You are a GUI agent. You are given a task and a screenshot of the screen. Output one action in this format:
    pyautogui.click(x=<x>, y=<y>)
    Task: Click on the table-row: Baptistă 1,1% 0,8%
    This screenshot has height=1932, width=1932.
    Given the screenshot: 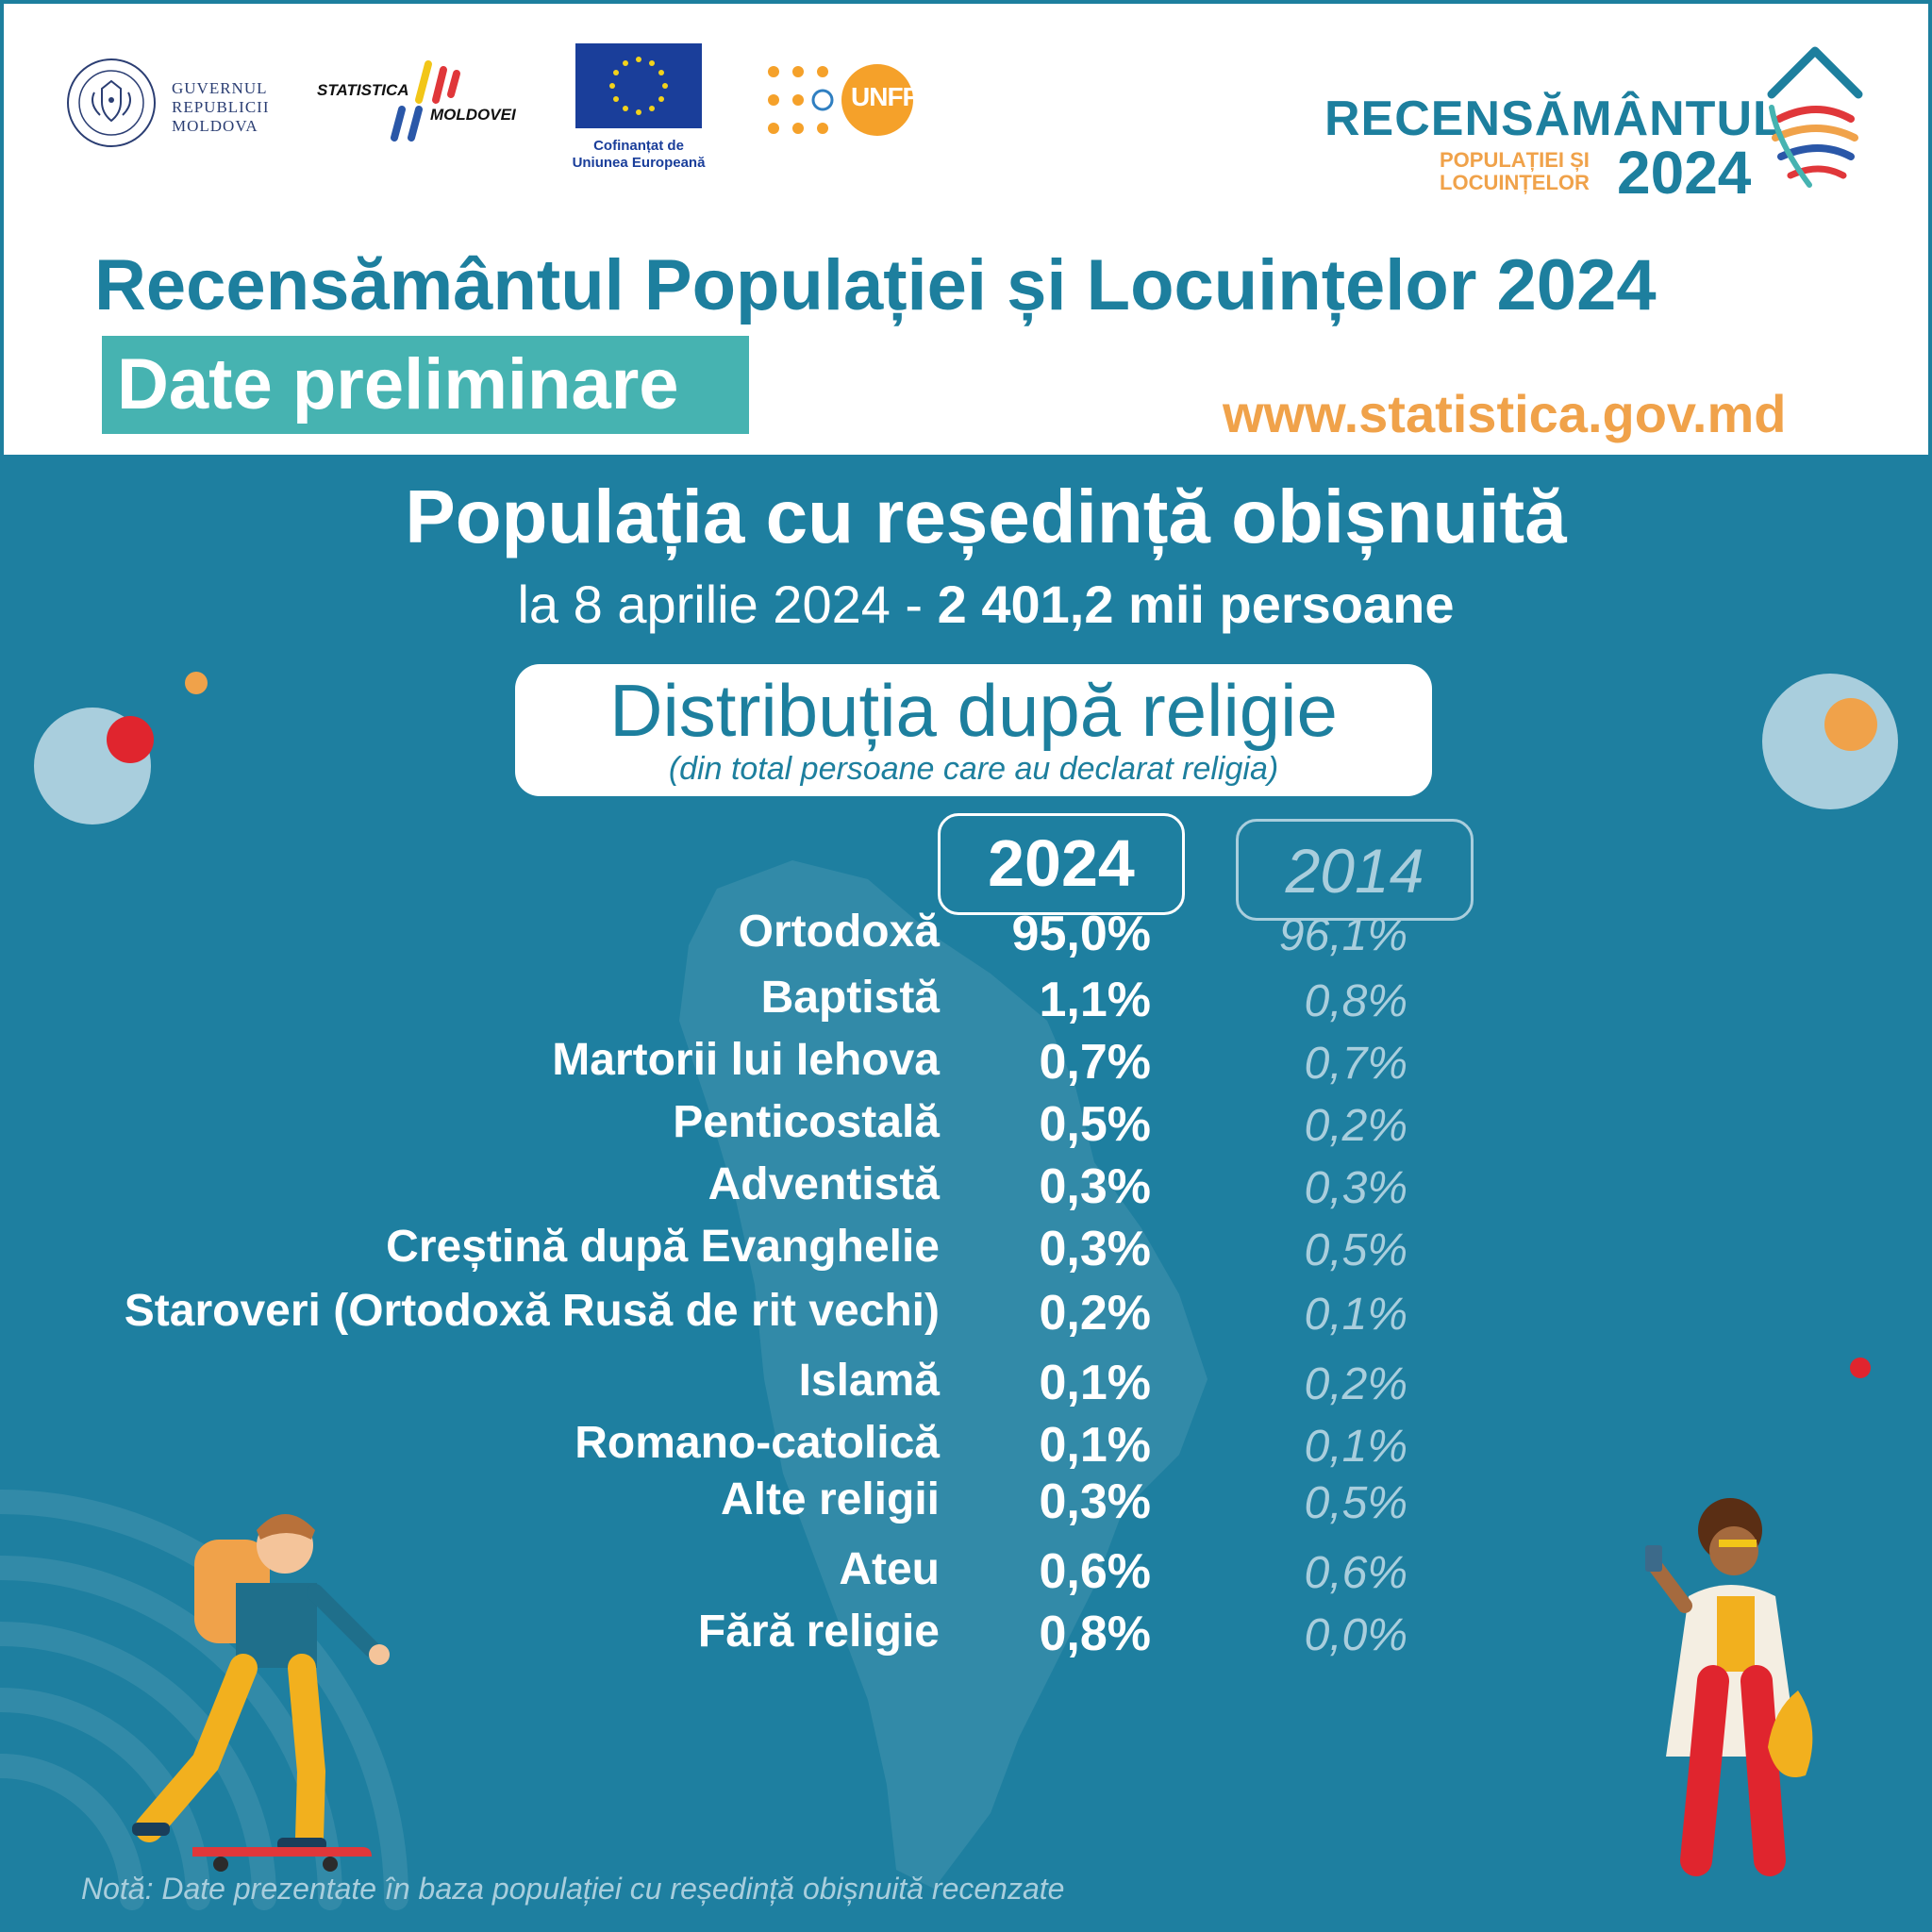 What is the action you would take?
    pyautogui.click(x=966, y=1005)
    